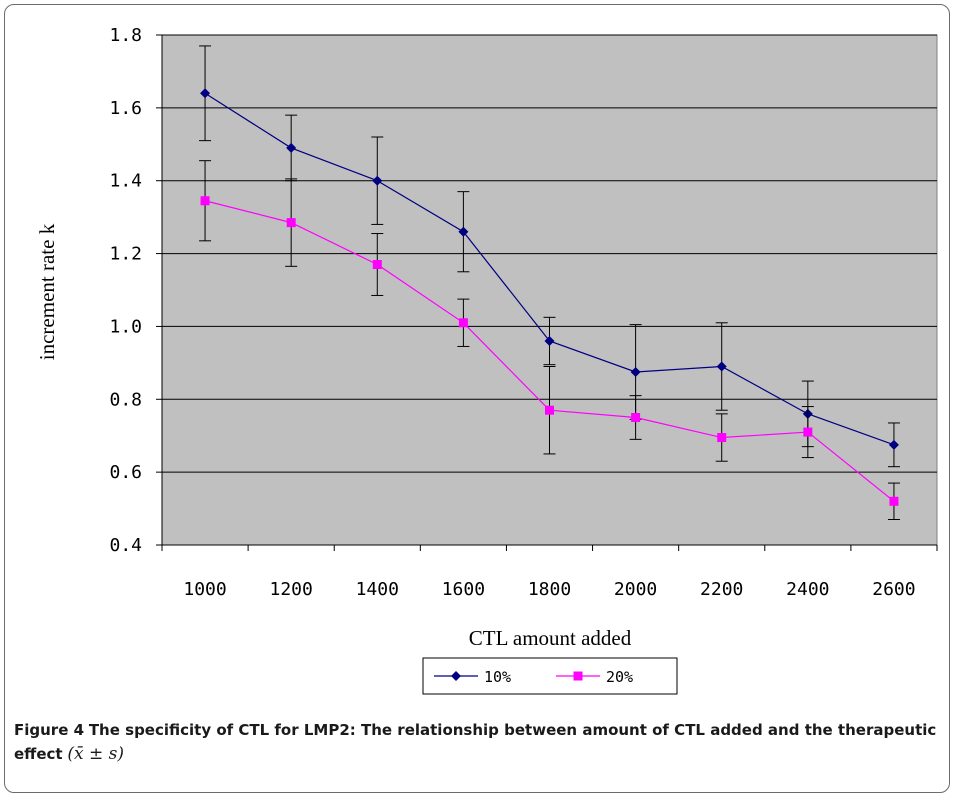  I want to click on figure-caption-formula: (x̄ ± s), so click(95, 754).